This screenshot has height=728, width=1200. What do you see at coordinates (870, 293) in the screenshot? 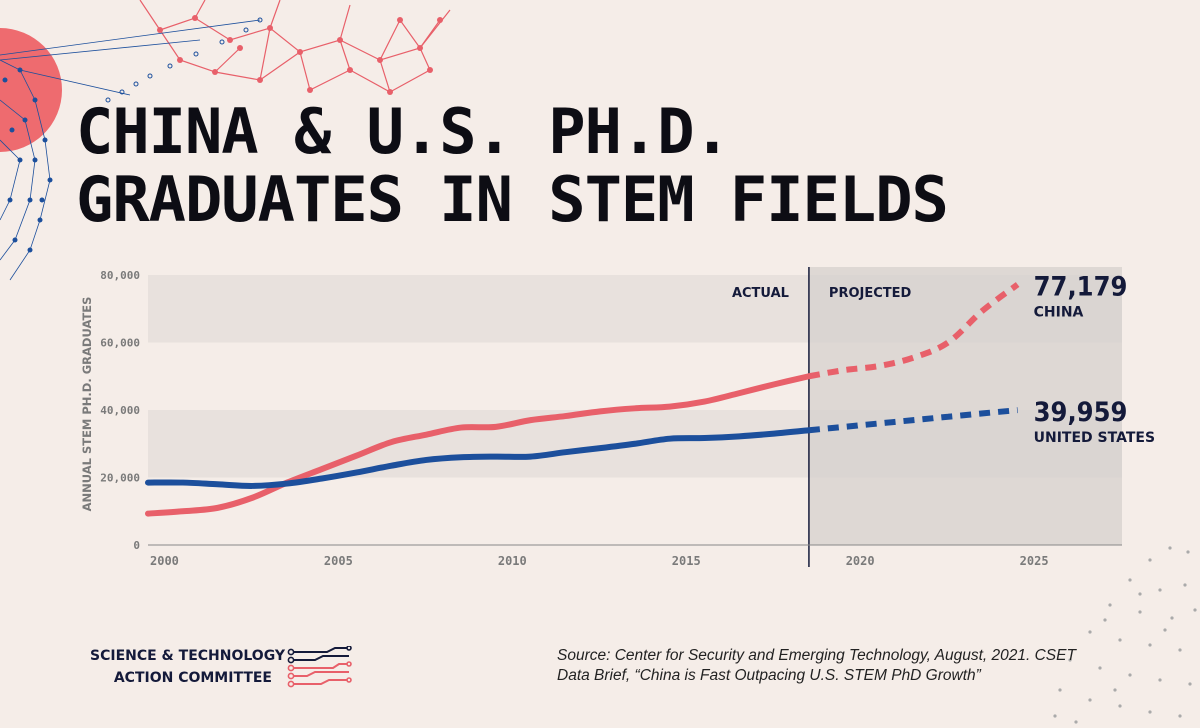
I see `section-label-projected: PROJECTED` at bounding box center [870, 293].